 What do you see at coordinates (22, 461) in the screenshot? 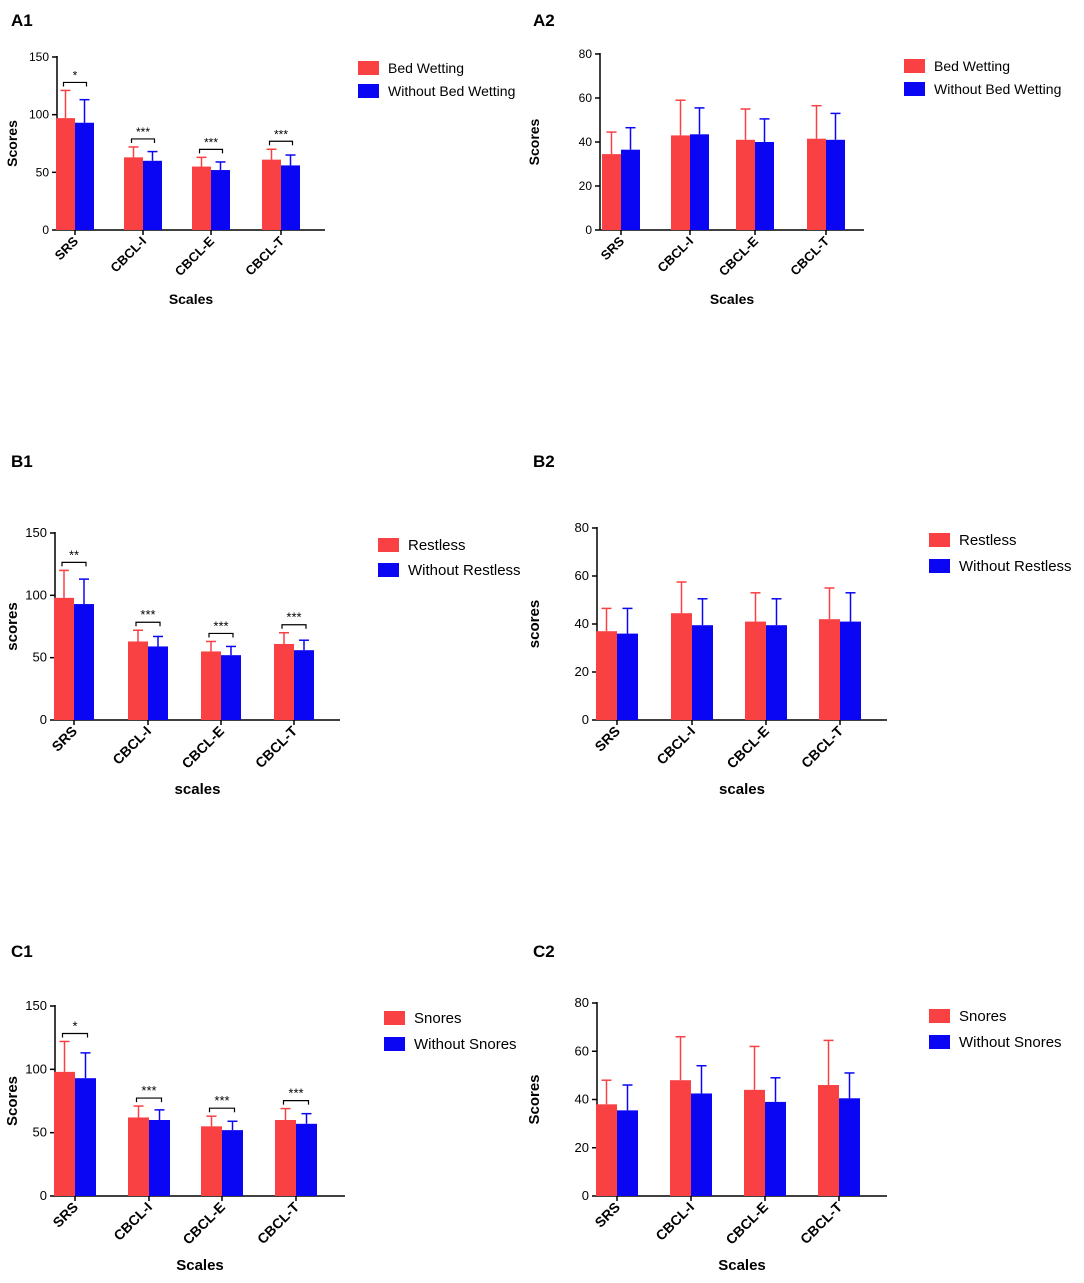
I see `panel-label: B1` at bounding box center [22, 461].